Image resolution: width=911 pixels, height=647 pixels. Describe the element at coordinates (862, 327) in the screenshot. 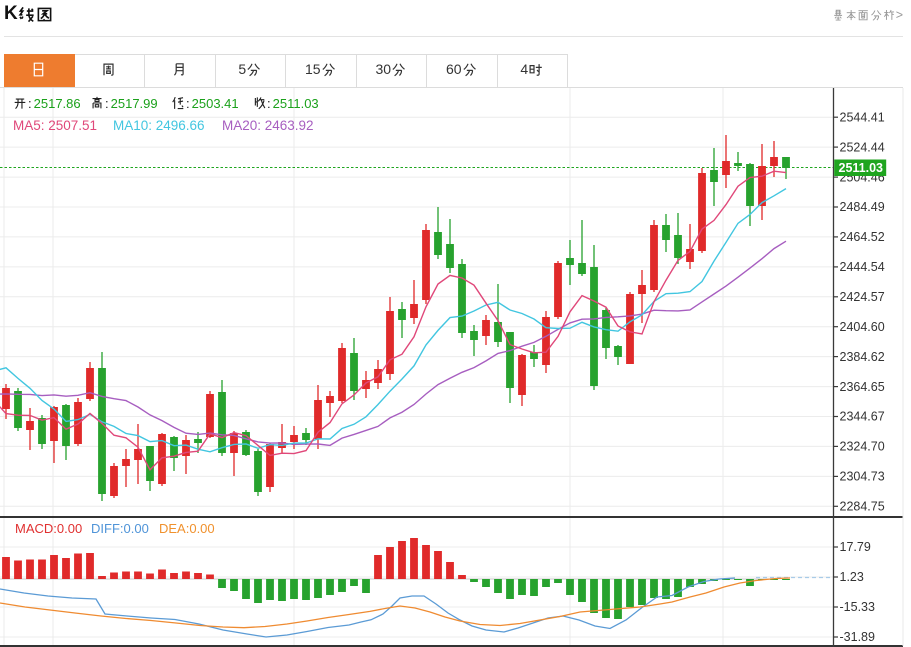

I see `svg-text: 2404.60` at that location.